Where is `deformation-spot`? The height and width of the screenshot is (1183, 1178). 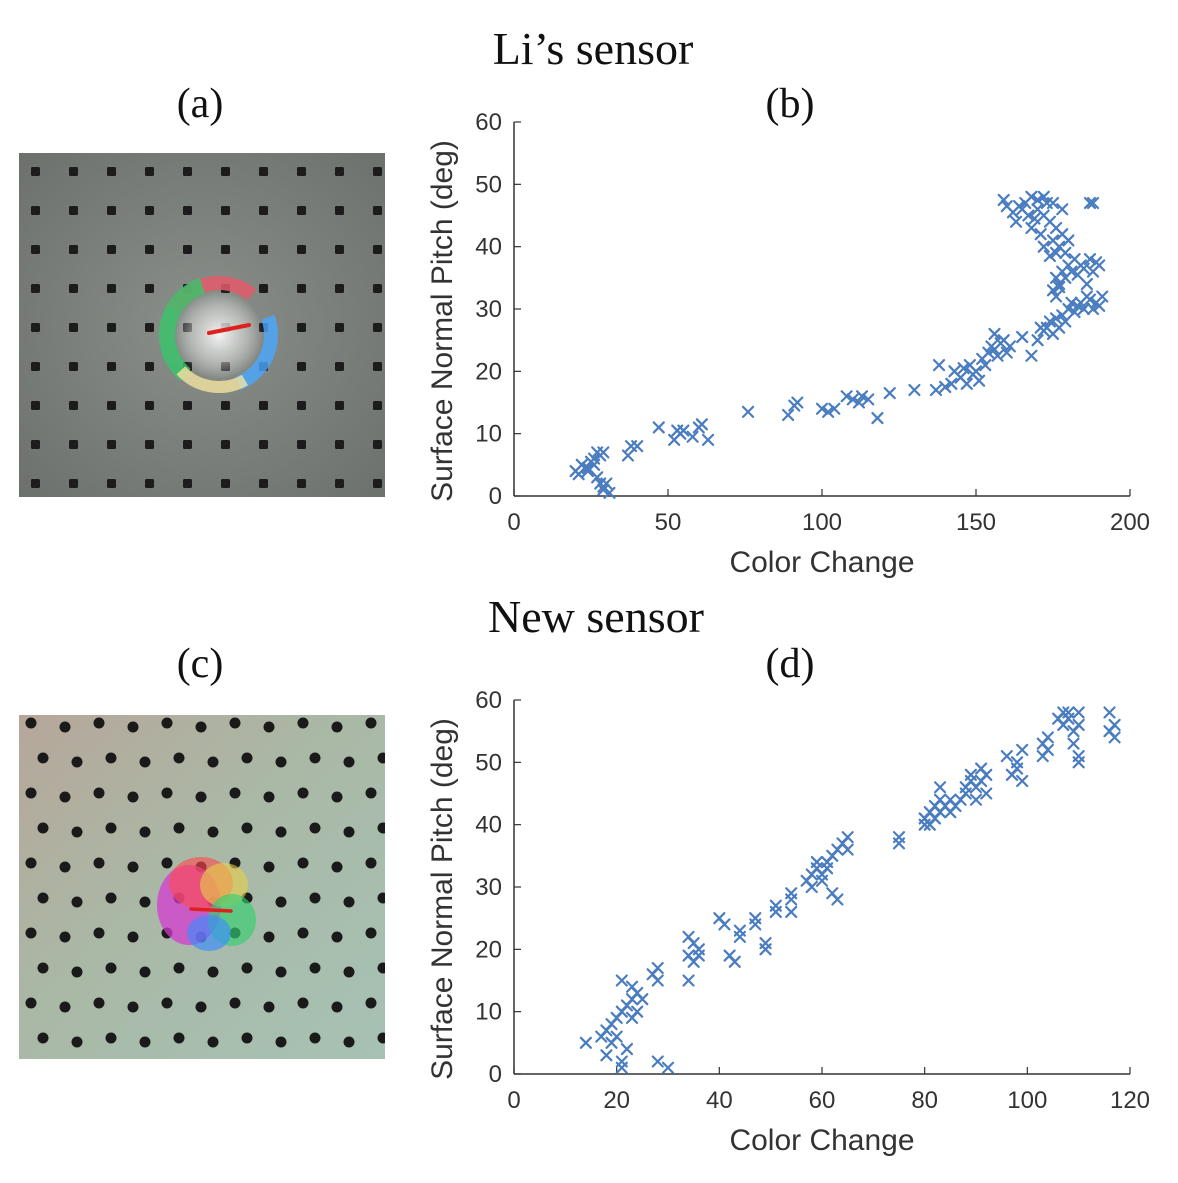 deformation-spot is located at coordinates (206, 904).